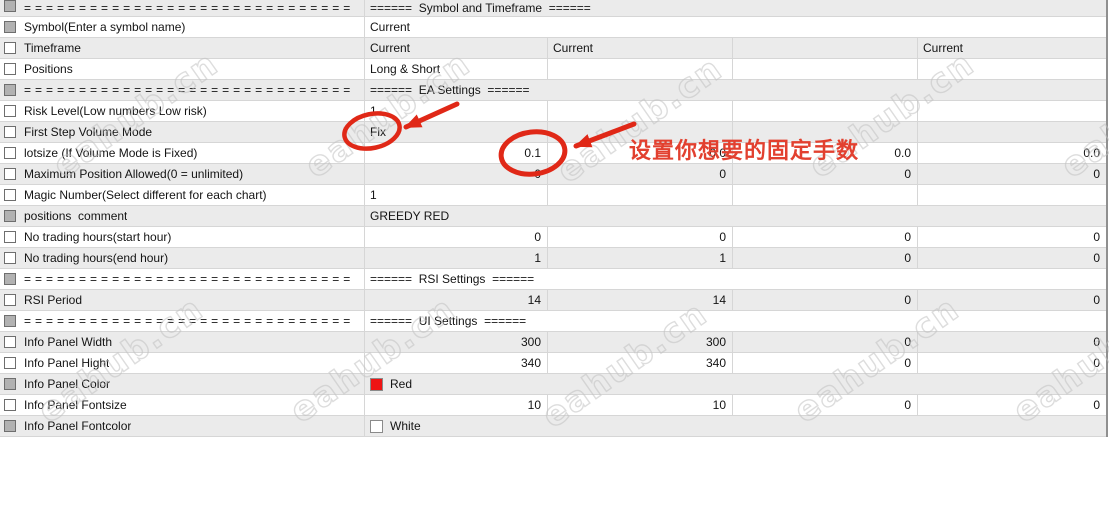 This screenshot has height=506, width=1109. Describe the element at coordinates (134, 174) in the screenshot. I see `param-label: Maximum Position Allowed(0 = unlimited)` at that location.